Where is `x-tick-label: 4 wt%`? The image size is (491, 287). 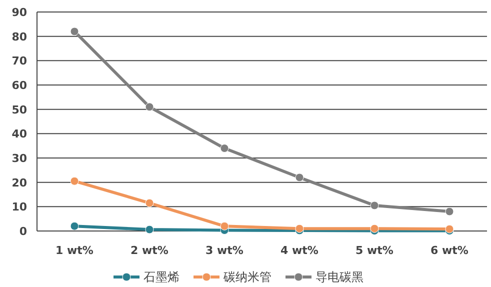
x-tick-label: 4 wt% is located at coordinates (299, 250).